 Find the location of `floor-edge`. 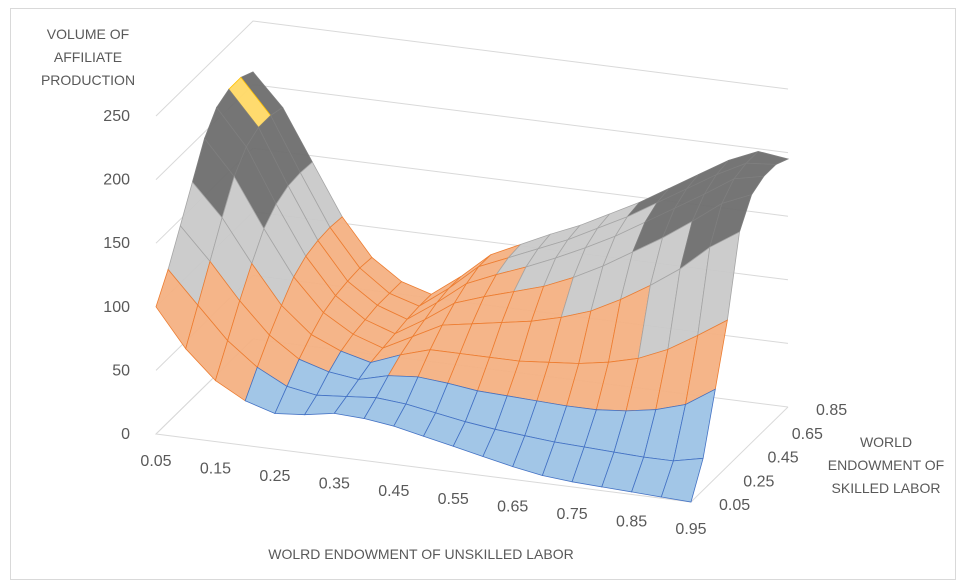

floor-edge is located at coordinates (739, 454).